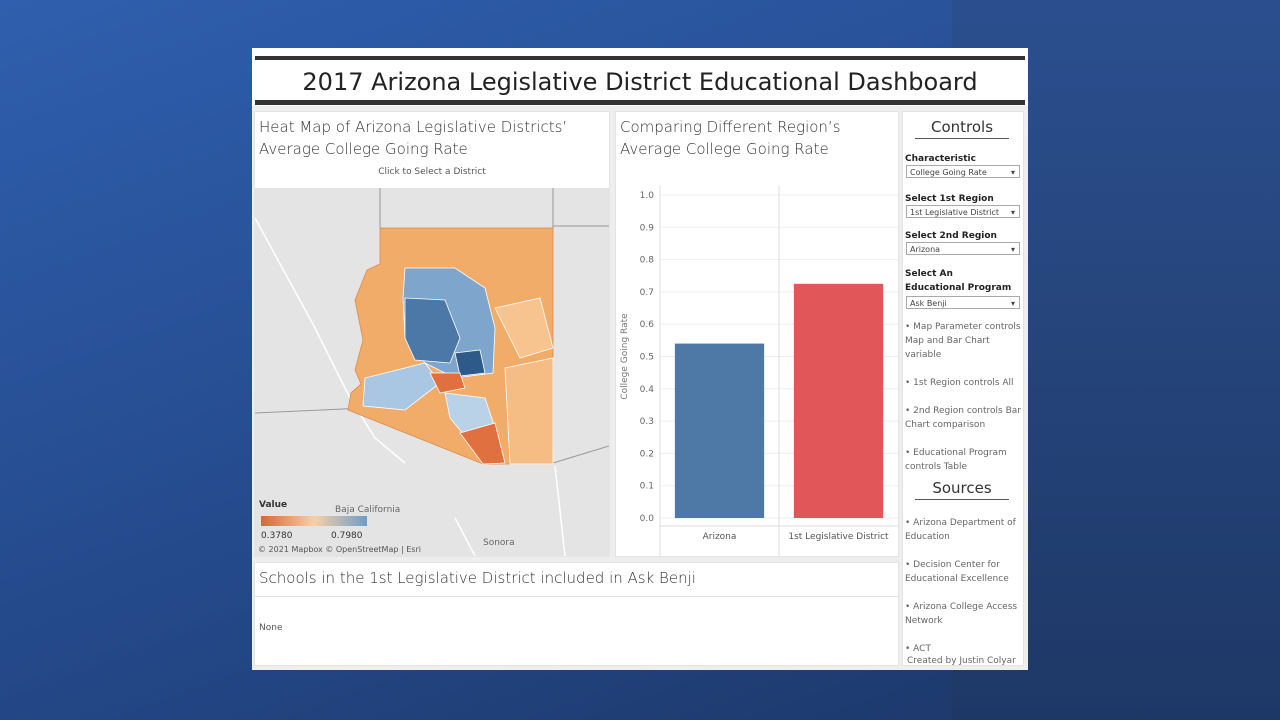 This screenshot has height=720, width=1280. I want to click on dropdown: 1st Legislative District, so click(963, 212).